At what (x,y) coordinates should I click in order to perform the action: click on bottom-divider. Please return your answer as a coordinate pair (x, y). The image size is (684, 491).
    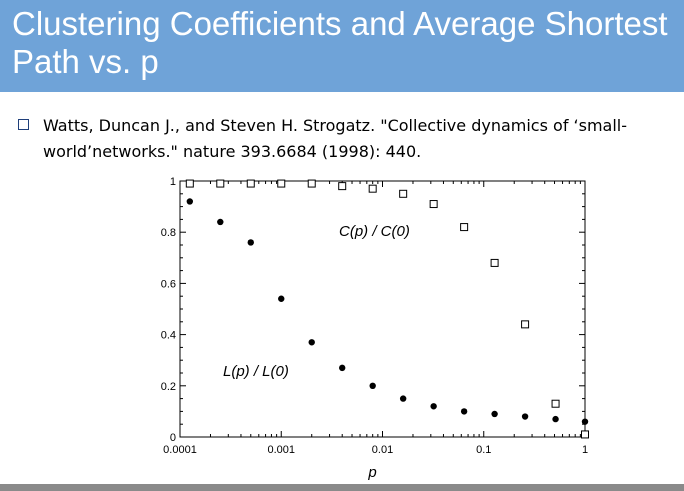
    Looking at the image, I should click on (342, 487).